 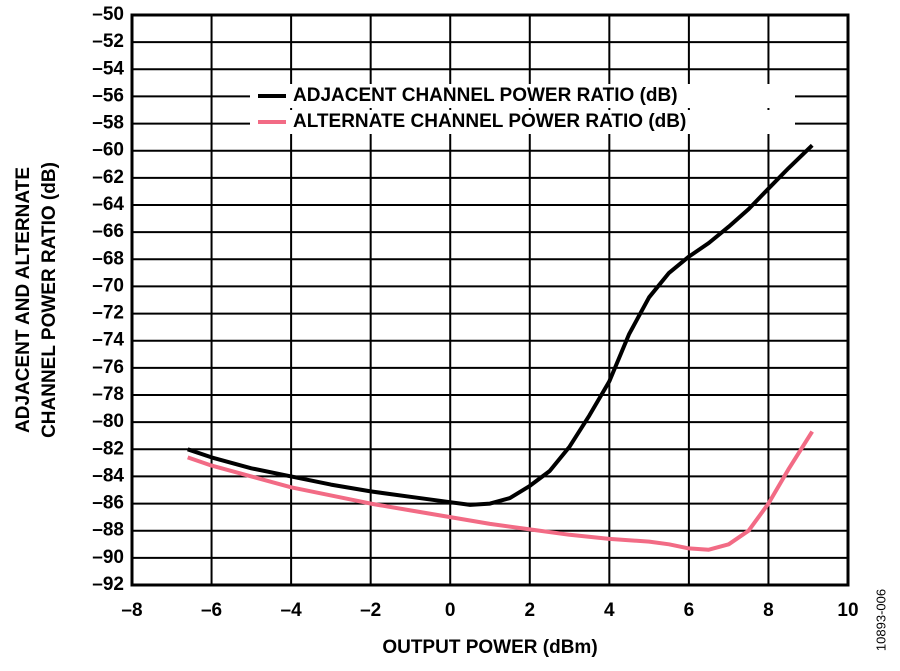 What do you see at coordinates (108, 123) in the screenshot?
I see `y-tick-label: –58` at bounding box center [108, 123].